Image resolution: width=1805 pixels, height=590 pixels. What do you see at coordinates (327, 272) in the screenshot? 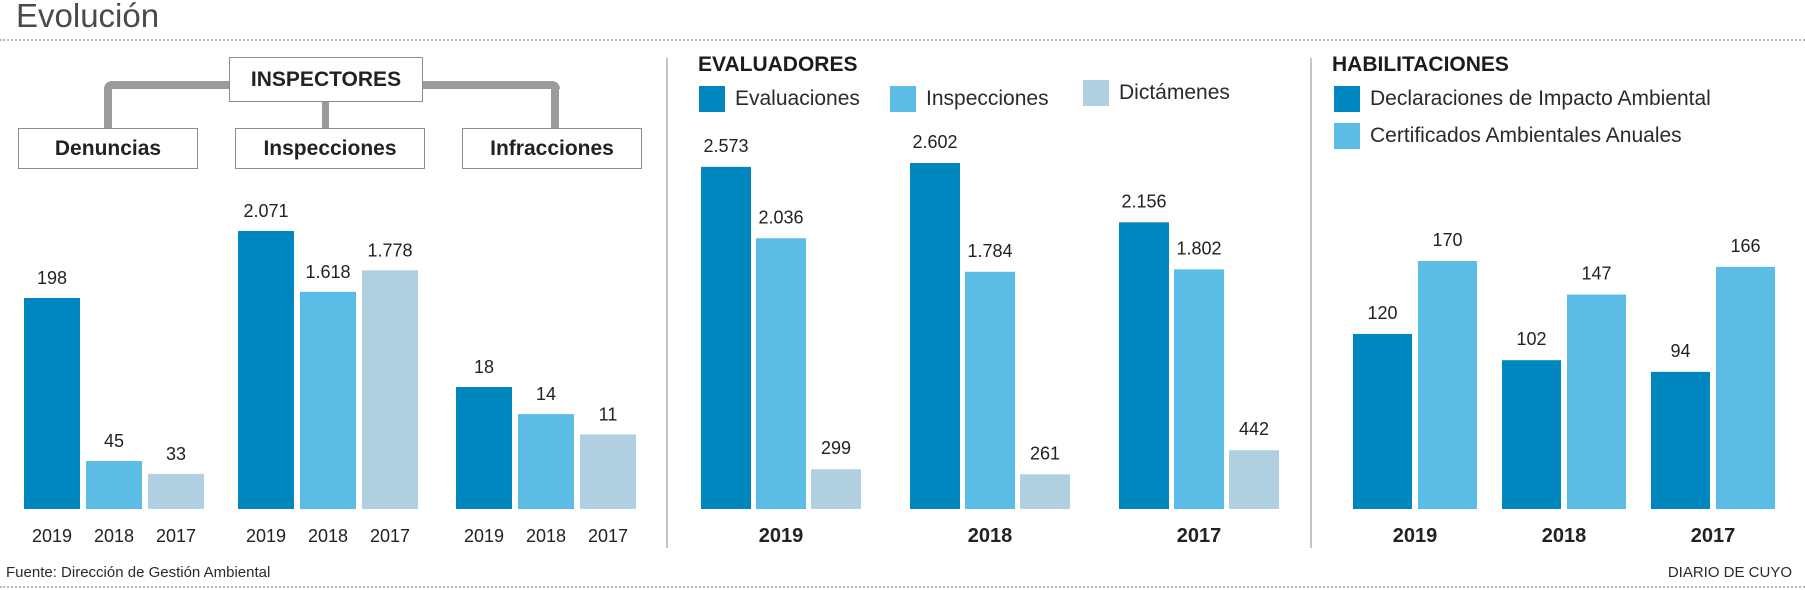
I see `bar-value-label: 1.618` at bounding box center [327, 272].